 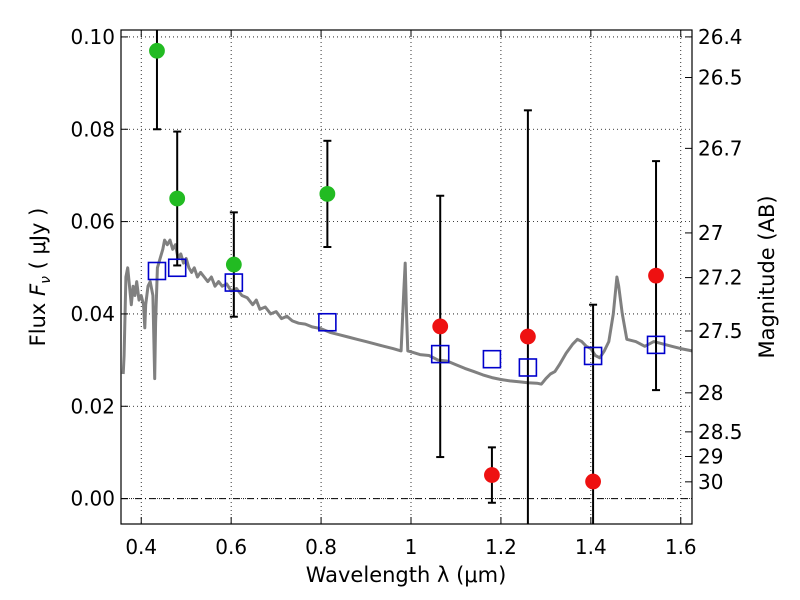 I want to click on mag-tick-label: 26.5, so click(x=720, y=78).